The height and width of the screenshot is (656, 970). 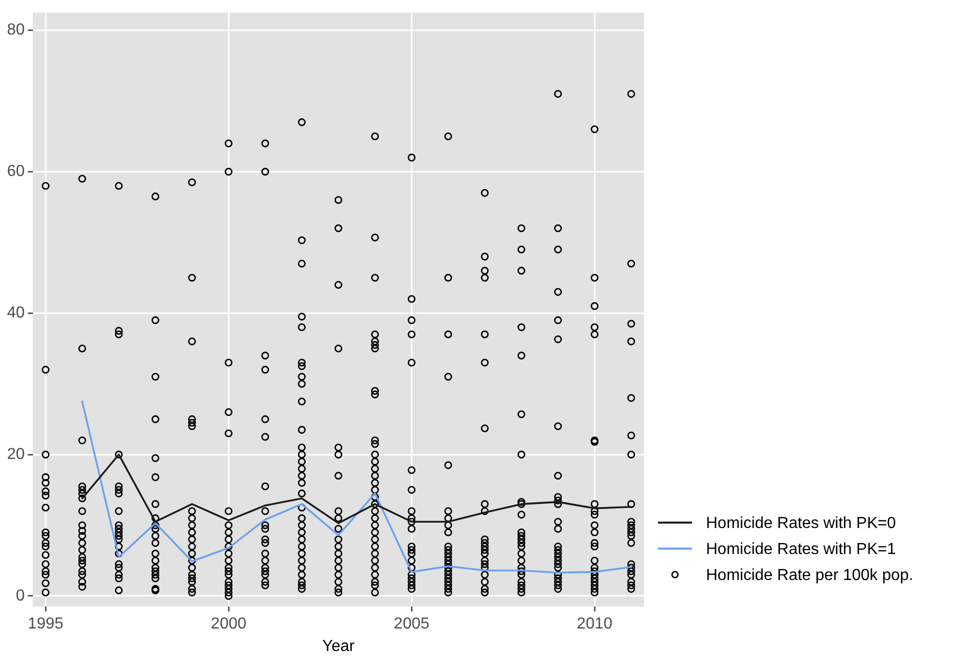 I want to click on legend-label: Homicide Rates with PK=0, so click(x=801, y=523).